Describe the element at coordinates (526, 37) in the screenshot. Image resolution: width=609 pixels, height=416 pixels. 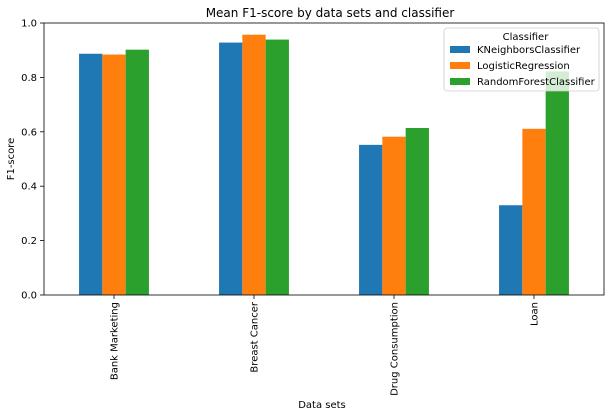
I see `legend-title: Classifier` at that location.